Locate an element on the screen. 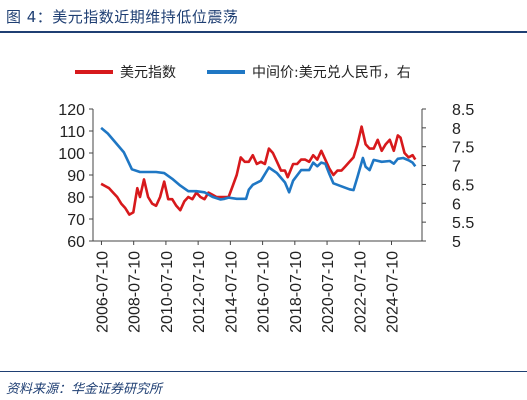 The image size is (527, 400). title-rule is located at coordinates (263, 32).